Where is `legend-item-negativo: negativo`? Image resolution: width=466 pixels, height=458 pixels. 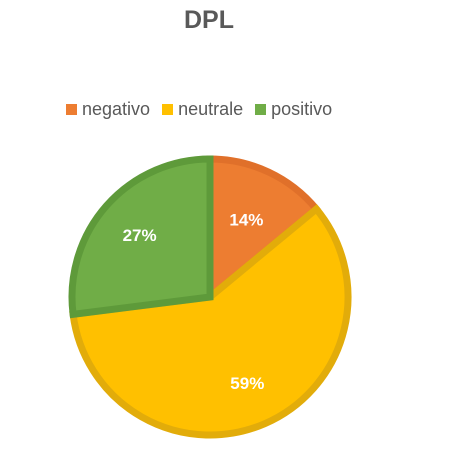 legend-item-negativo: negativo is located at coordinates (108, 109).